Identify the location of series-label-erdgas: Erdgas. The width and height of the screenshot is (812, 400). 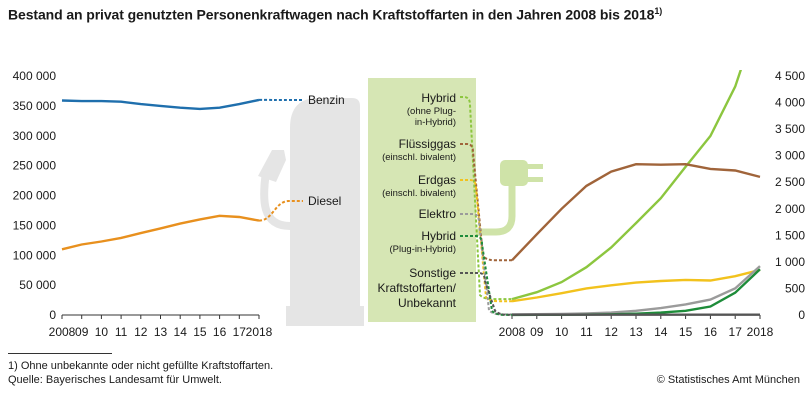
(437, 180).